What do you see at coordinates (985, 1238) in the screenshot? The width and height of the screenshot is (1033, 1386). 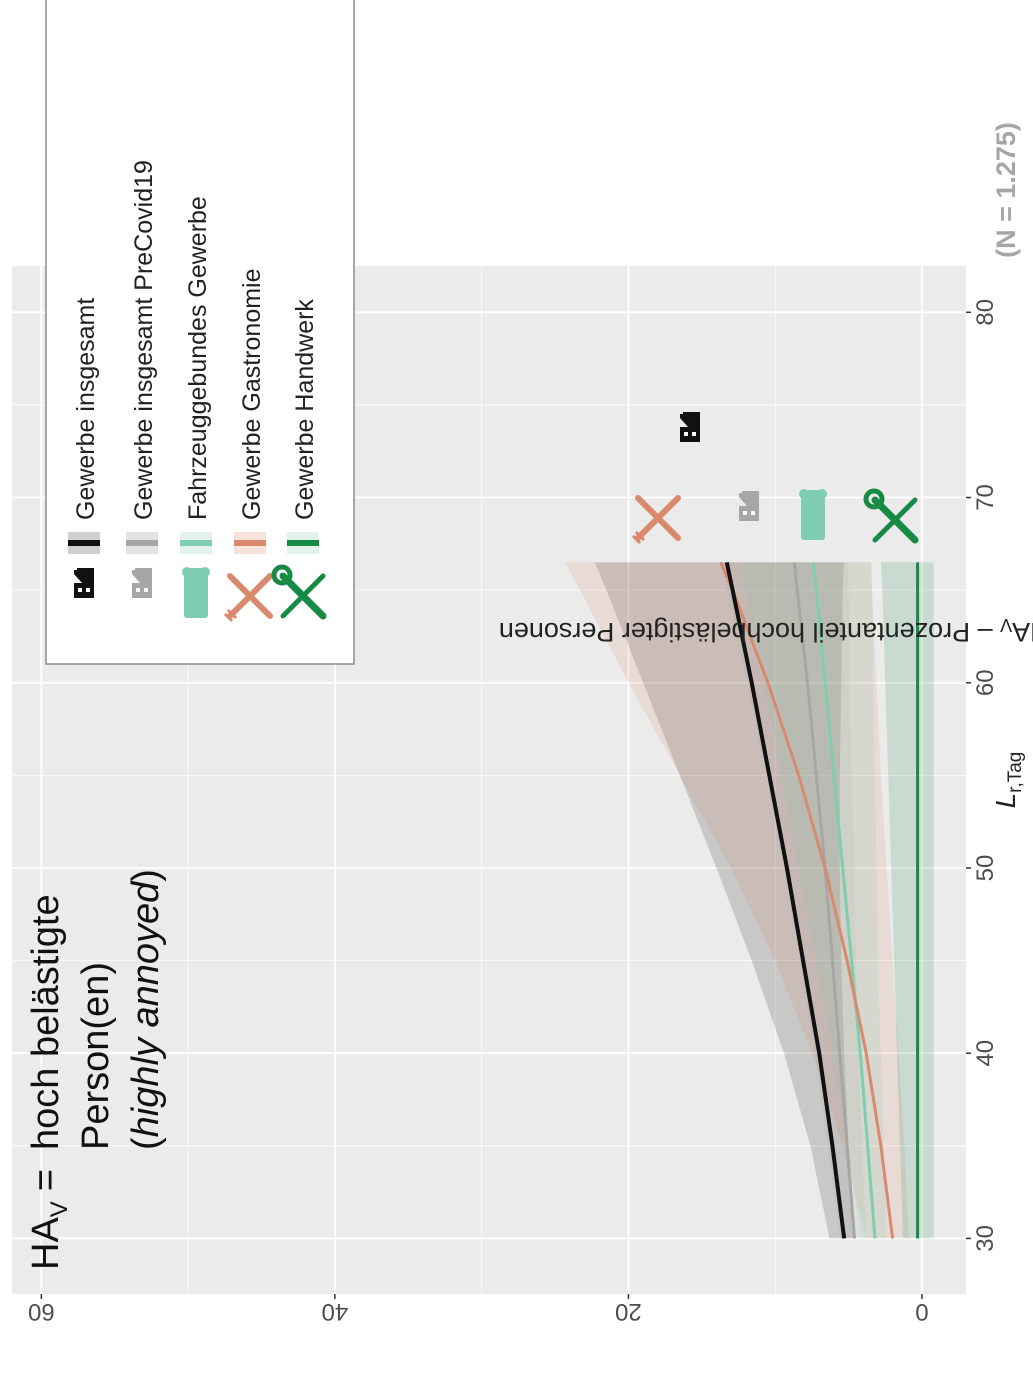 I see `x-tick-label: 30` at bounding box center [985, 1238].